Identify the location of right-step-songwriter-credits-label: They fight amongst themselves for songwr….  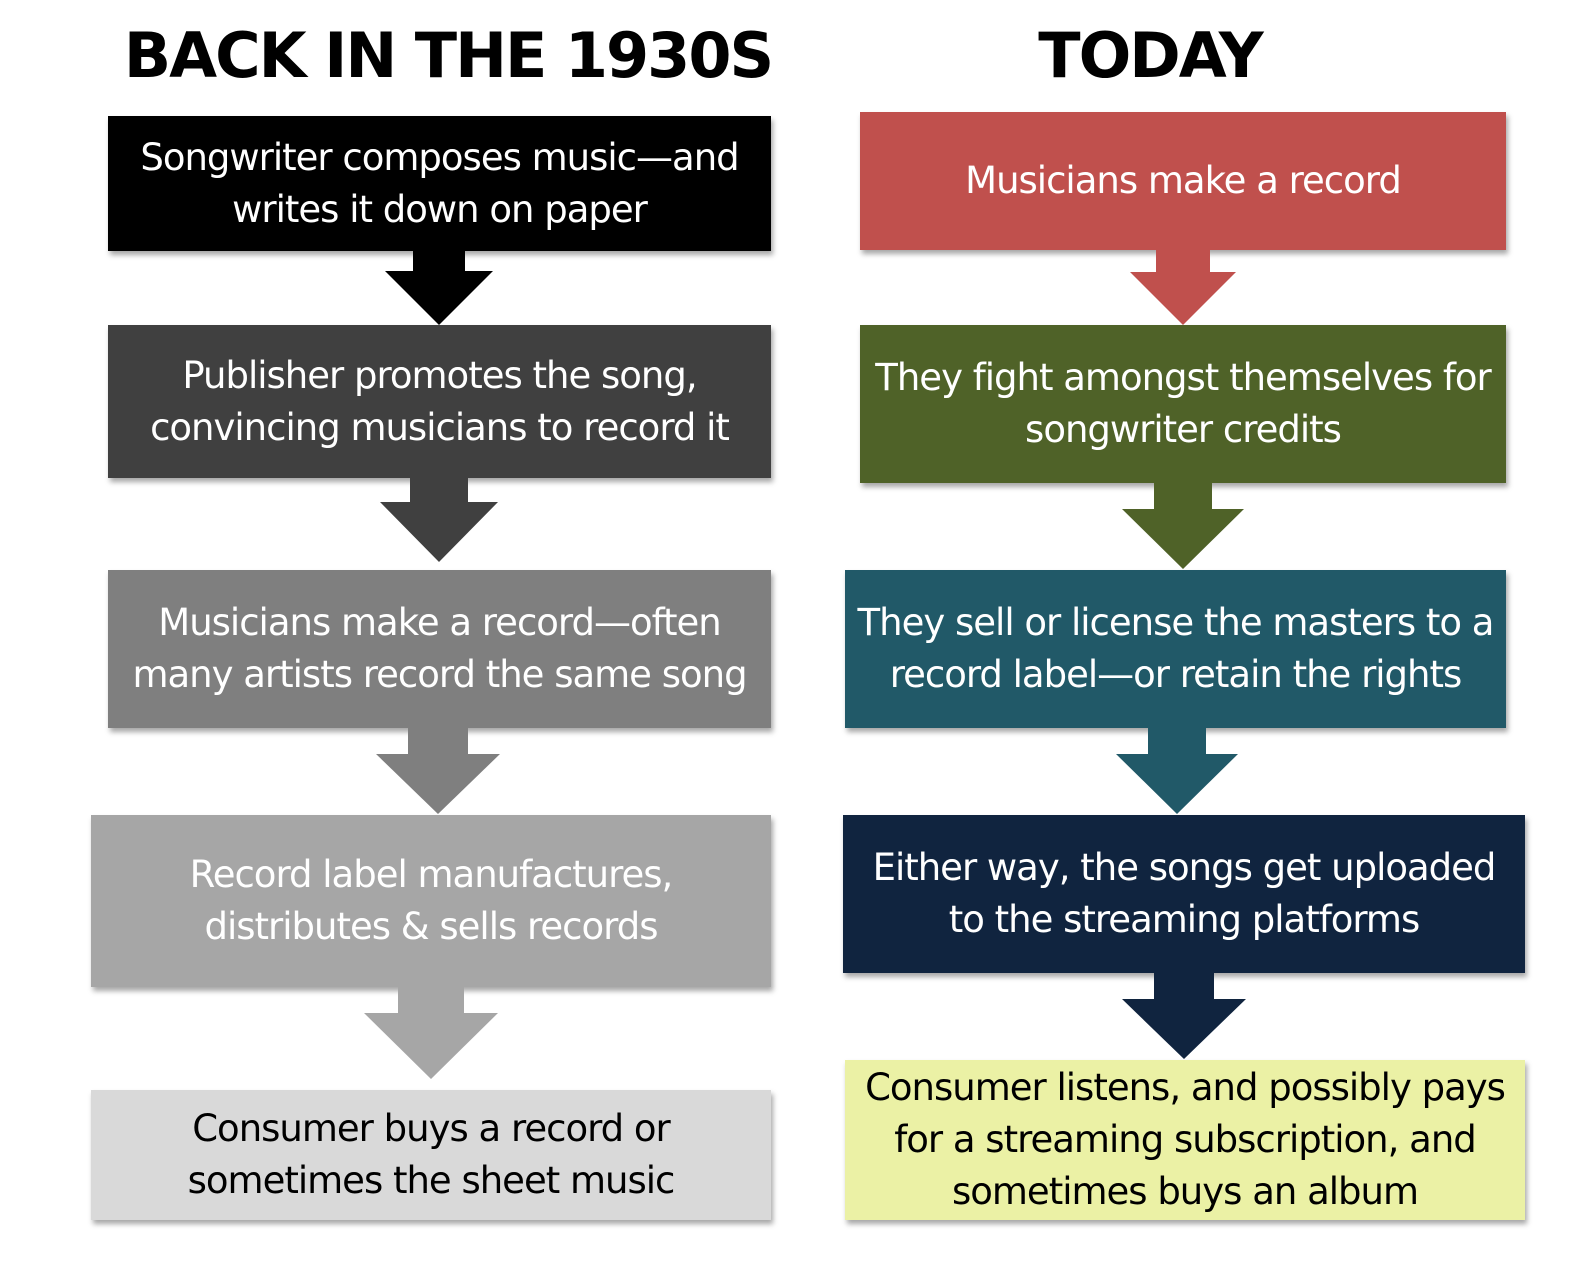
(1183, 403).